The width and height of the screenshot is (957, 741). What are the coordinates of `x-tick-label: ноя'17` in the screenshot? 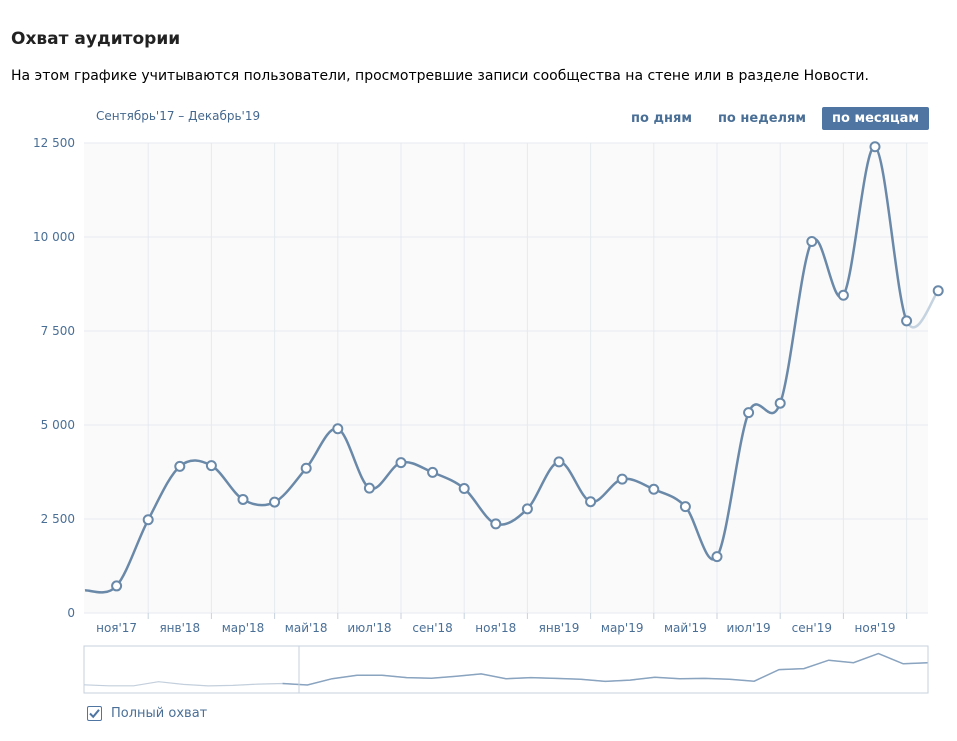 It's located at (116, 628).